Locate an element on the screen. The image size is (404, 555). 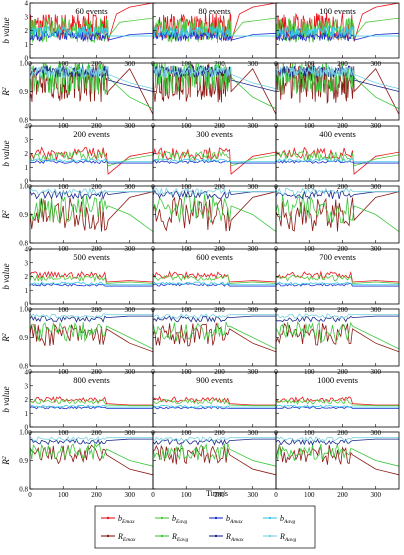
y-tick-label: 2 is located at coordinates (27, 400).